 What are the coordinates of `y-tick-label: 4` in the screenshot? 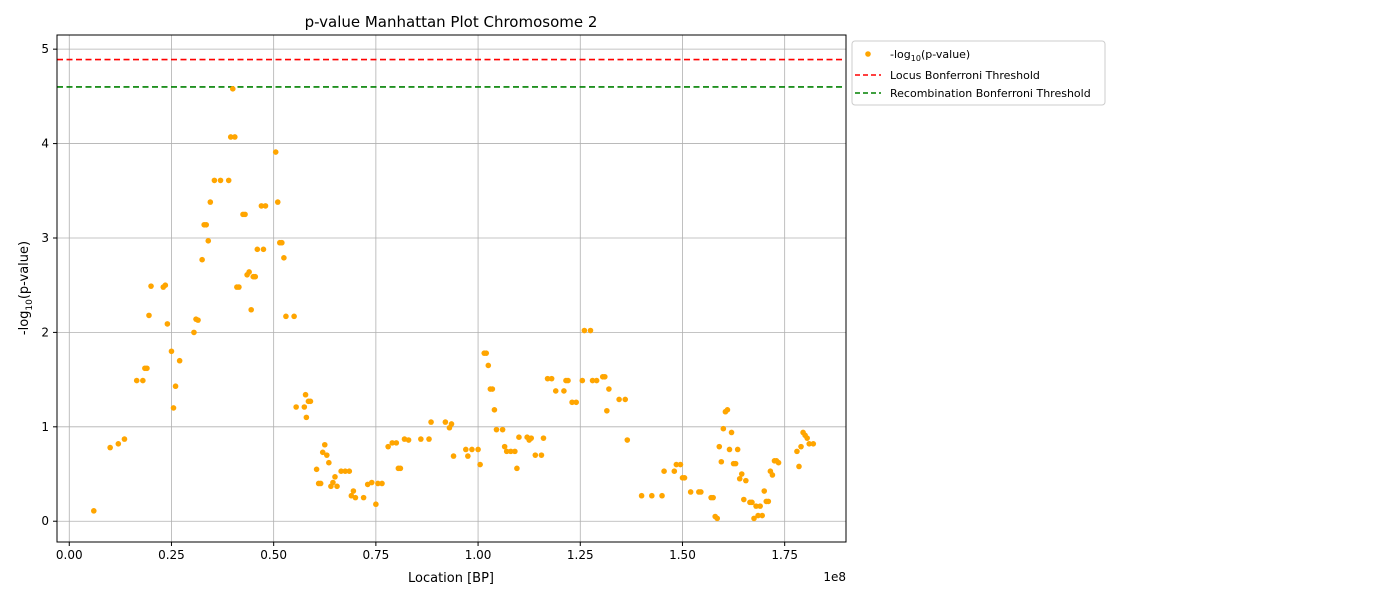 It's located at (45, 144).